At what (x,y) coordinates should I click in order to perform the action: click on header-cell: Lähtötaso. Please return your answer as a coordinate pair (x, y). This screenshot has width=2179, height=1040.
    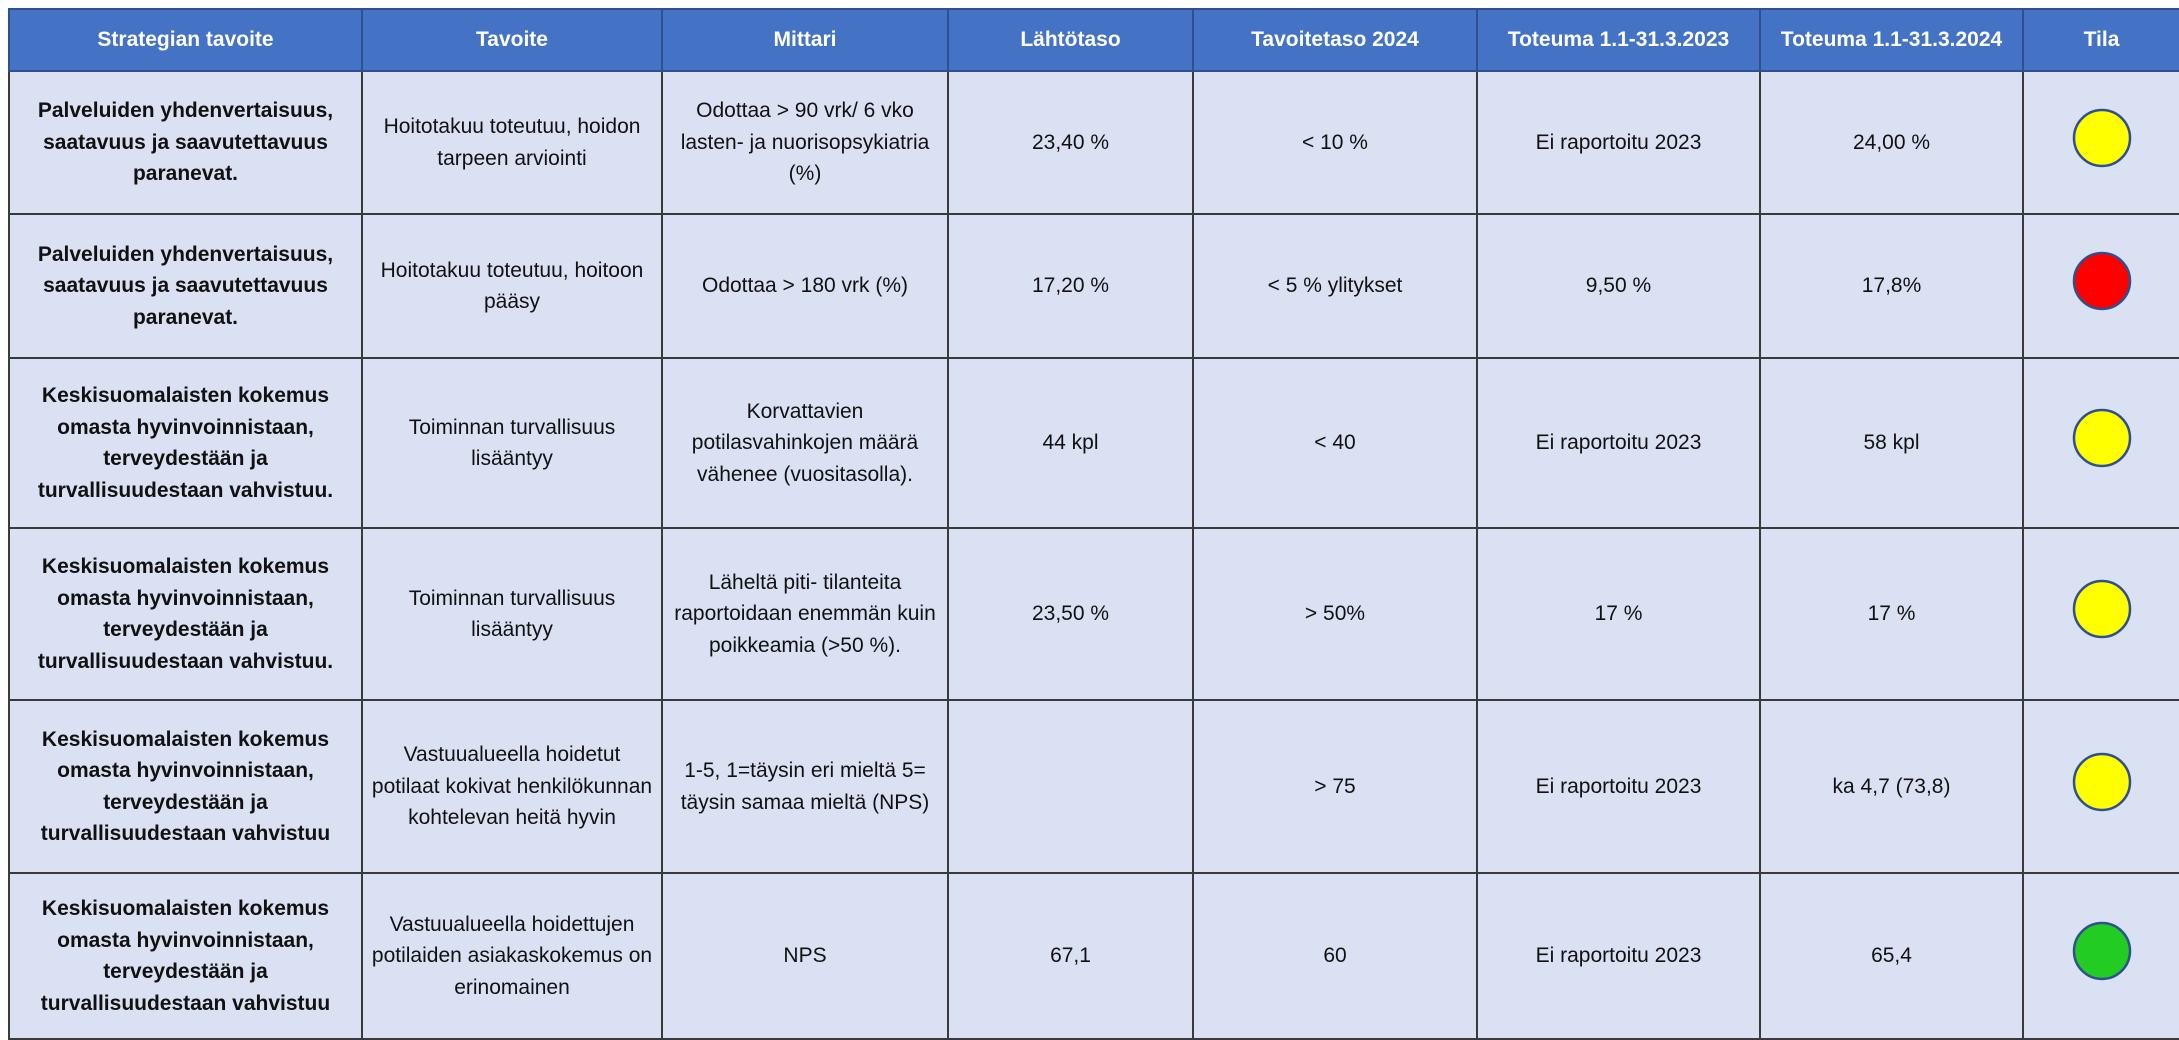
    Looking at the image, I should click on (1070, 40).